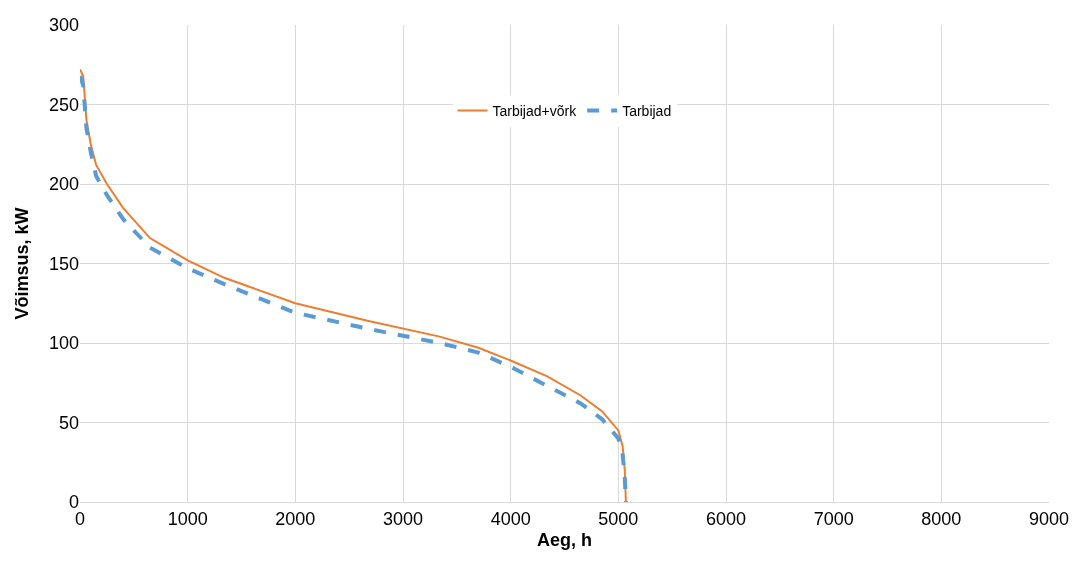 This screenshot has width=1084, height=562. What do you see at coordinates (403, 518) in the screenshot?
I see `x-tick-label: 3000` at bounding box center [403, 518].